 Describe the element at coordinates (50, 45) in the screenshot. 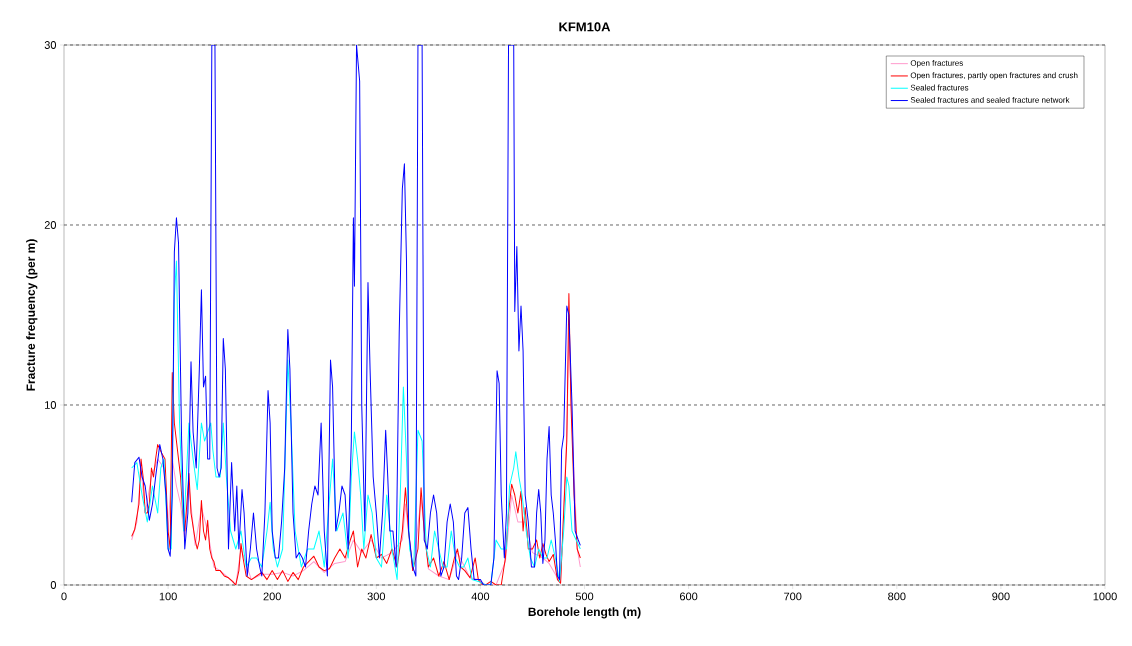

I see `y-tick-label: 30` at that location.